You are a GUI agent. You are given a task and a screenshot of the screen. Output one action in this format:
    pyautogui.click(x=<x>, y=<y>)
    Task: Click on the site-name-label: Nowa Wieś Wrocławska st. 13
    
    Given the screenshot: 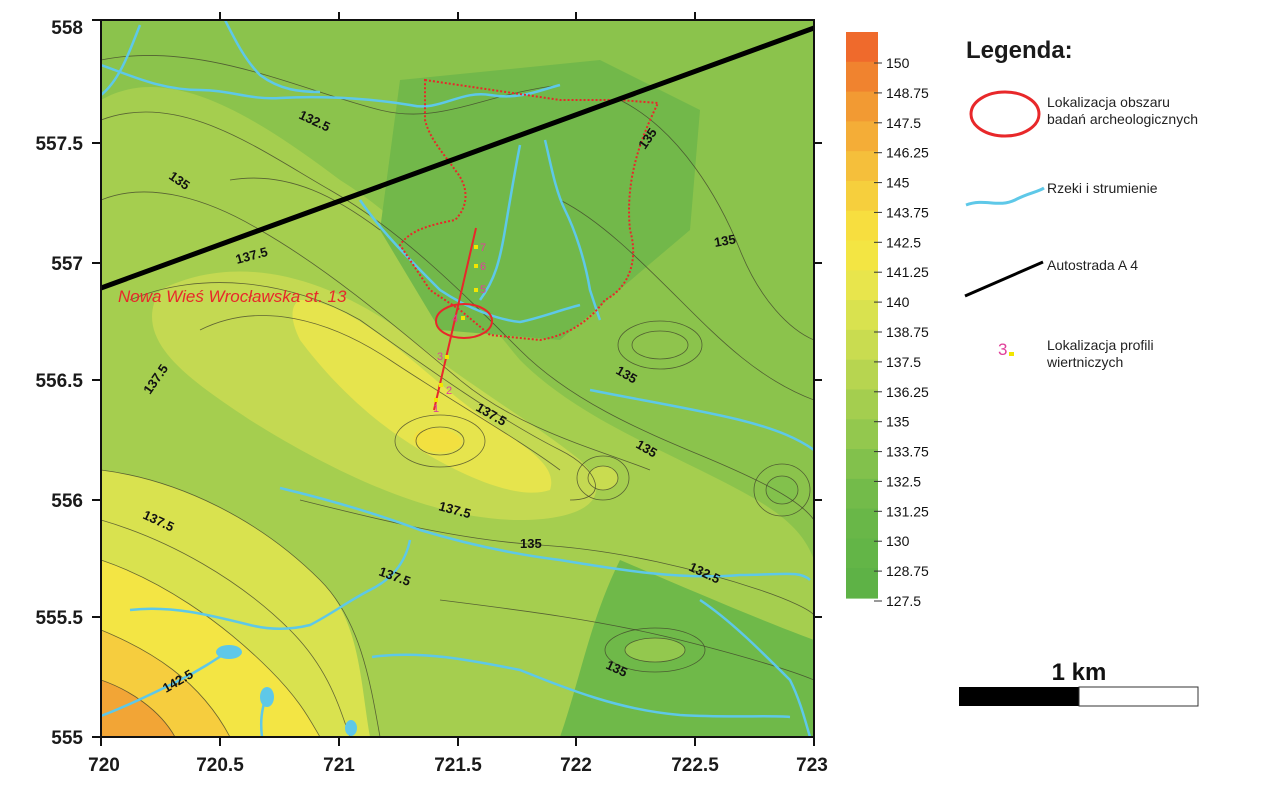 What is the action you would take?
    pyautogui.click(x=232, y=296)
    